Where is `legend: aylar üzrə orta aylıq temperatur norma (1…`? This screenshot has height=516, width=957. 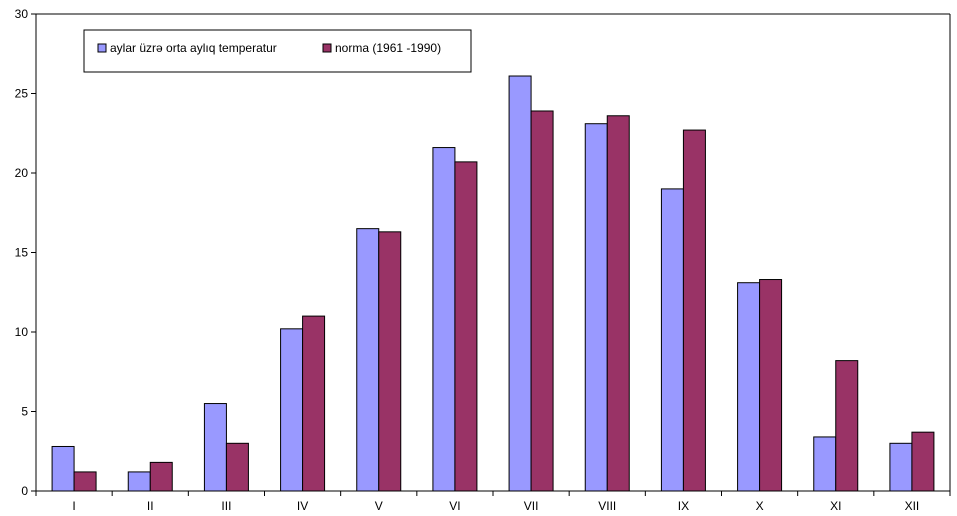 legend: aylar üzrə orta aylıq temperatur norma (1… is located at coordinates (277, 51).